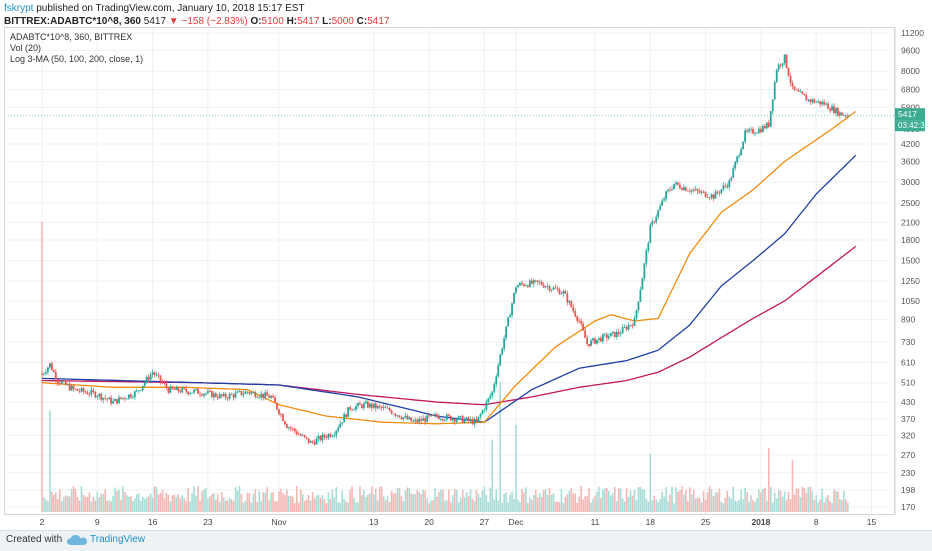 The width and height of the screenshot is (932, 551). I want to click on y-tick-label: 2100, so click(910, 223).